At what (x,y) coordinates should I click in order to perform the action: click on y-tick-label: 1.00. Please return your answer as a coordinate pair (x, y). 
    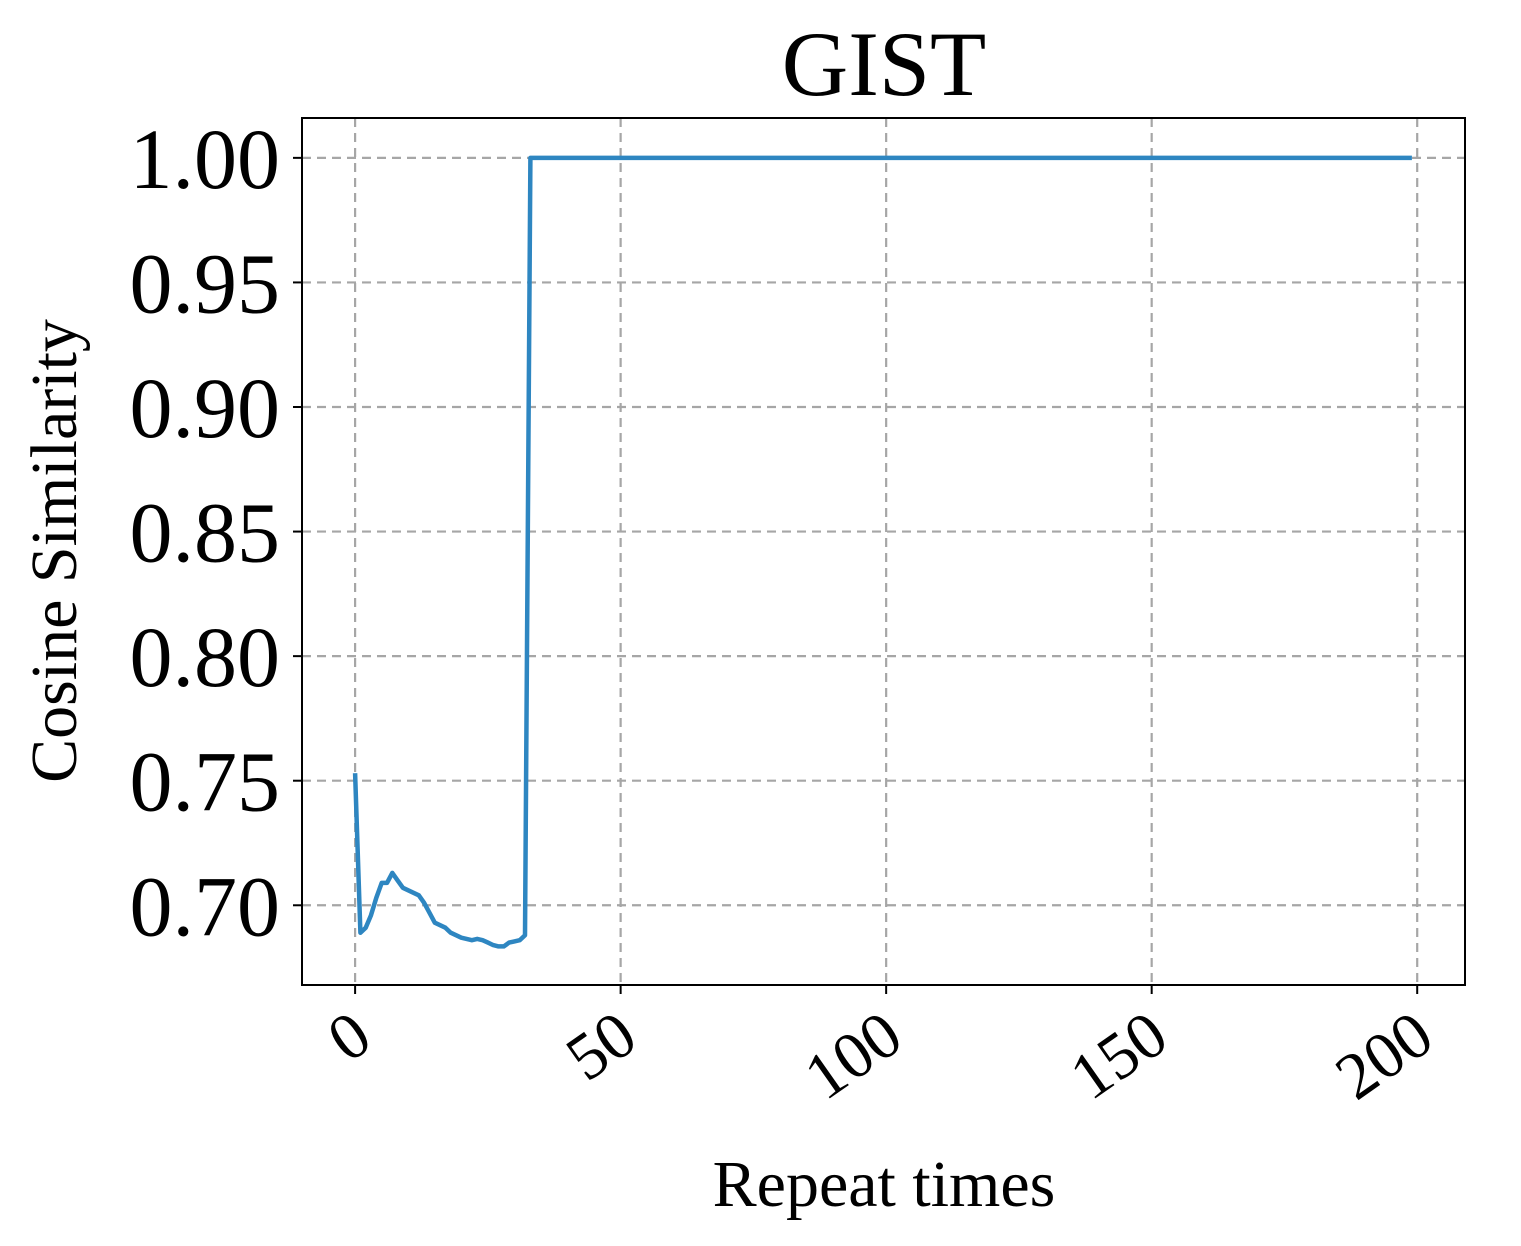
    Looking at the image, I should click on (205, 159).